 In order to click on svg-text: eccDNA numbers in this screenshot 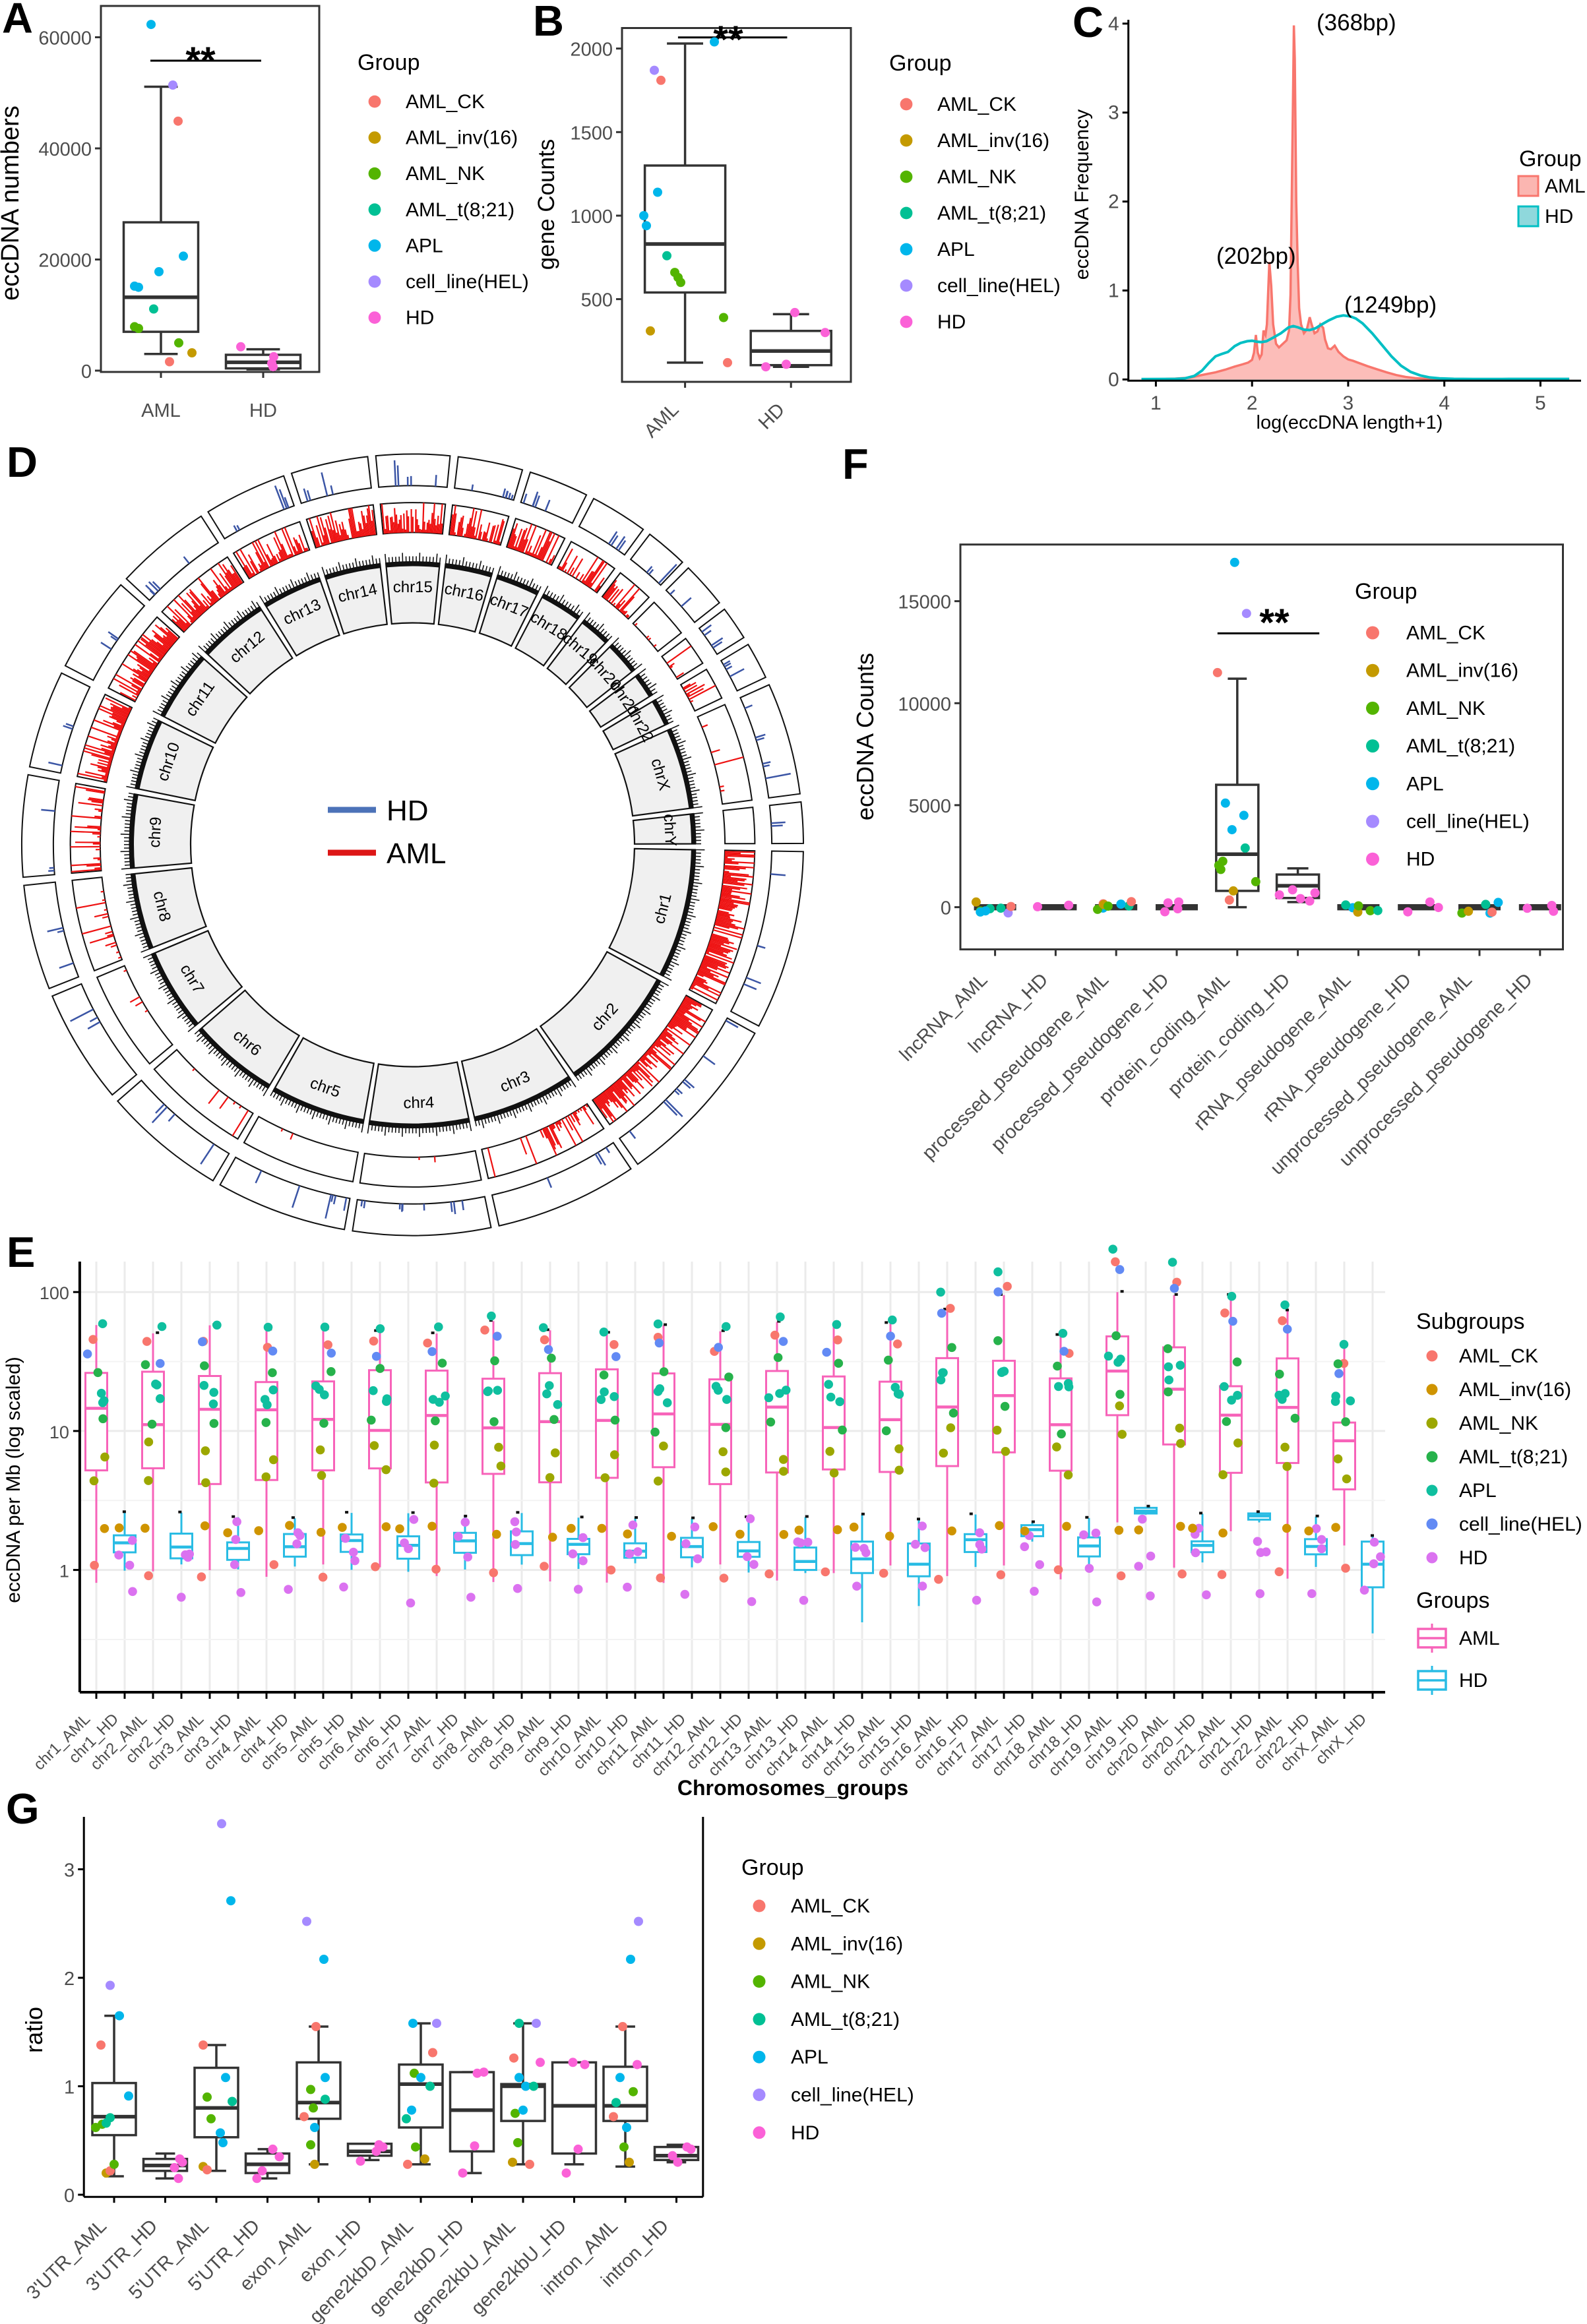, I will do `click(12, 203)`.